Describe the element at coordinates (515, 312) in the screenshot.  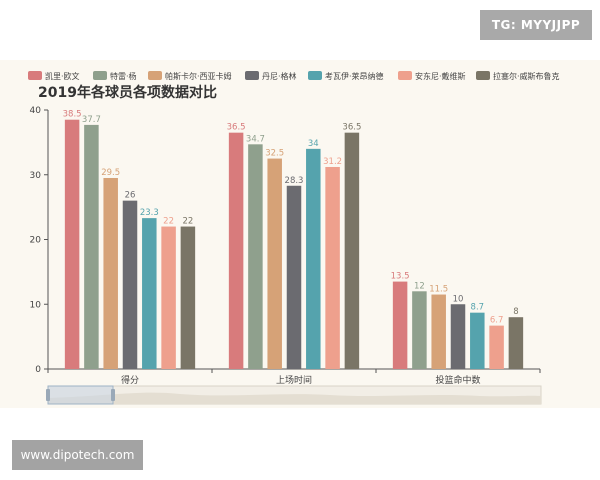
I see `bar-value-label: 8` at that location.